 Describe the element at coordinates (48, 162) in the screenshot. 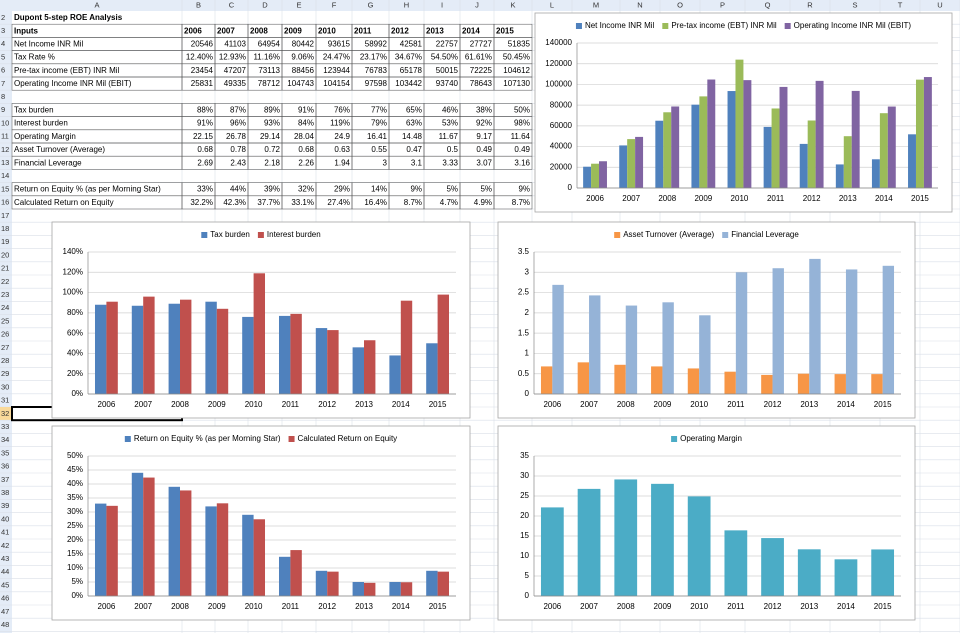

I see `row-label: Financial Leverage` at that location.